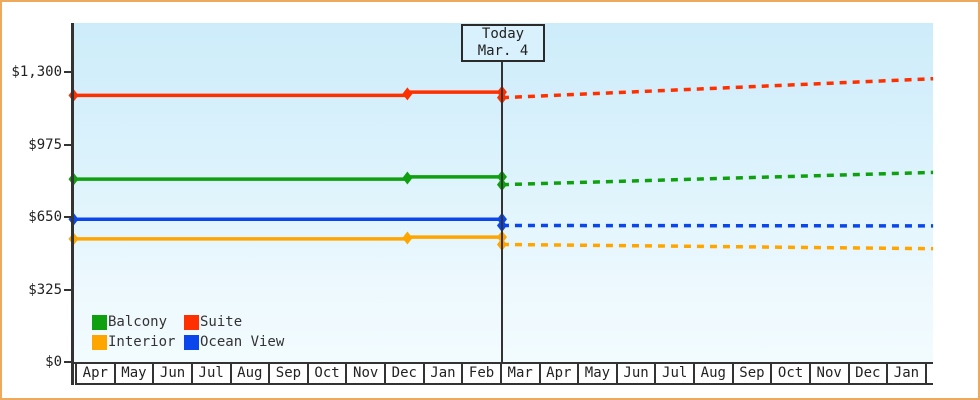 The width and height of the screenshot is (980, 400). I want to click on legend-item: Suite, so click(234, 322).